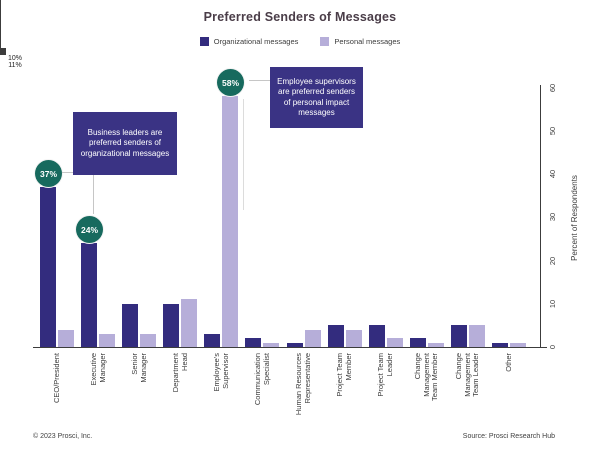 This screenshot has width=600, height=450. What do you see at coordinates (290, 347) in the screenshot?
I see `x-axis-line` at bounding box center [290, 347].